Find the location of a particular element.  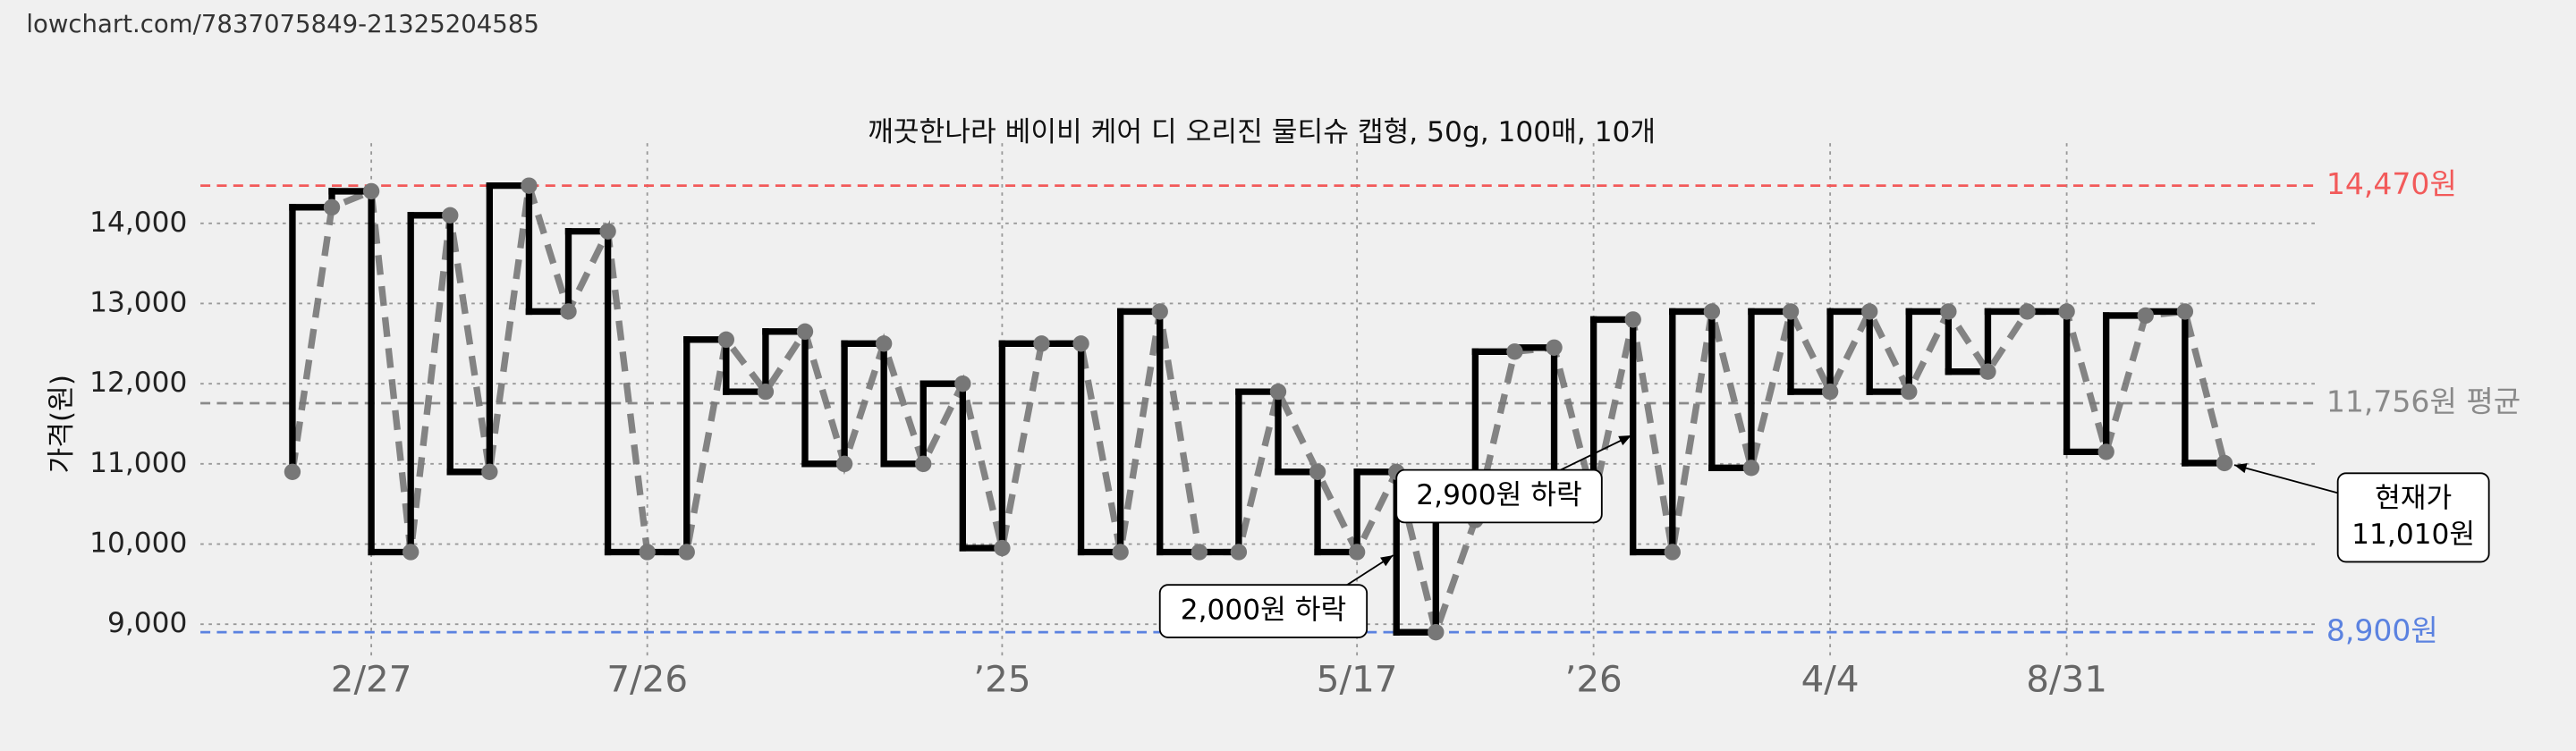

reference-label: 14,470원 is located at coordinates (2391, 183).